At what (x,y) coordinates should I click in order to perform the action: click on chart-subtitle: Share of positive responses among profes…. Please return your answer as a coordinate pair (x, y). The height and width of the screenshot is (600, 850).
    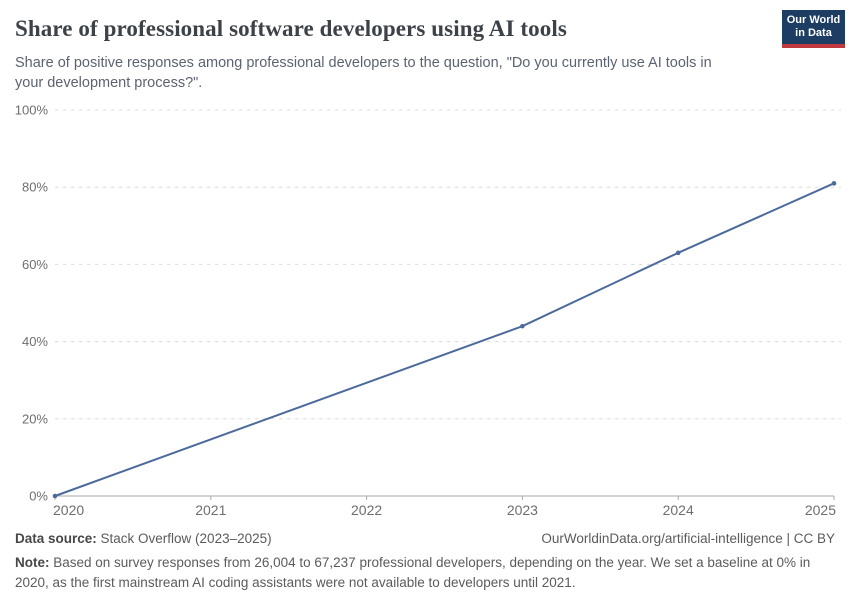
    Looking at the image, I should click on (363, 73).